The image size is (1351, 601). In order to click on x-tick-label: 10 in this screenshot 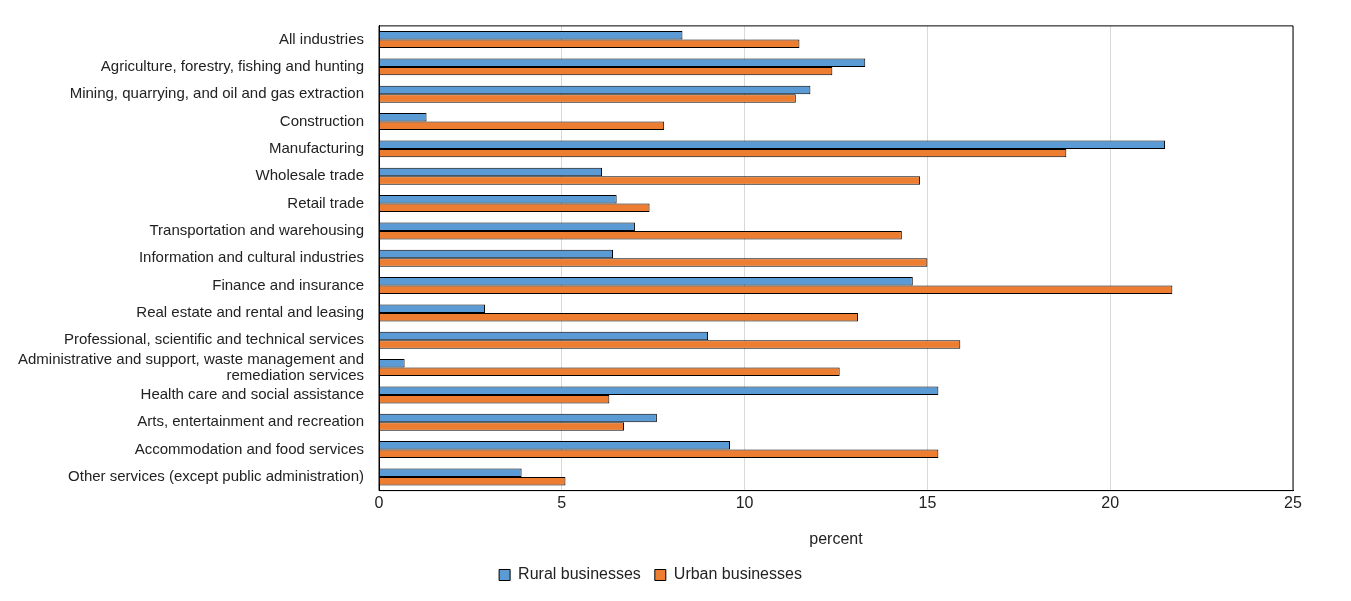, I will do `click(744, 502)`.